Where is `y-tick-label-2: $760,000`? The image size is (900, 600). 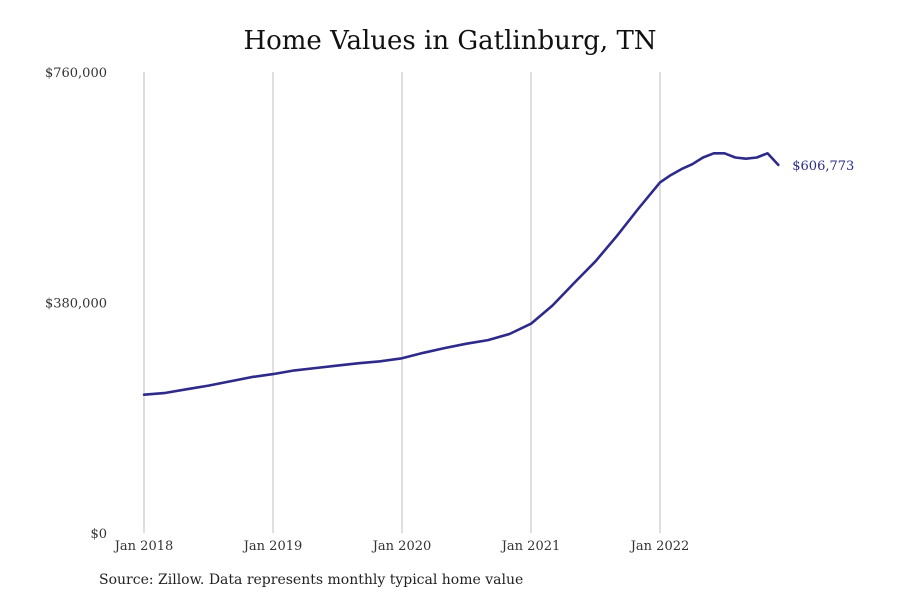 y-tick-label-2: $760,000 is located at coordinates (76, 73).